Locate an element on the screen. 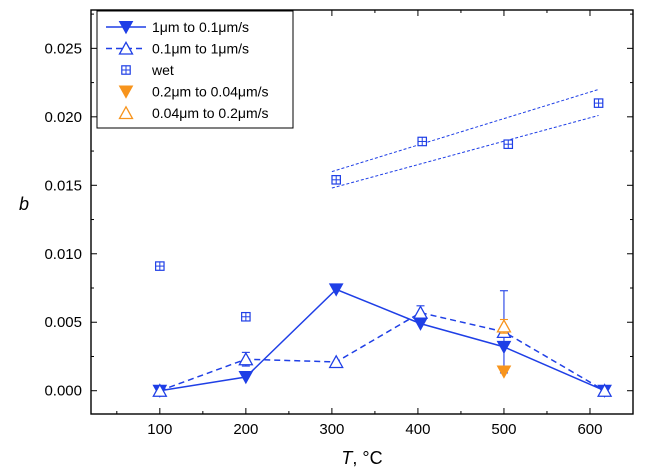 The image size is (654, 475). legend-label: wet is located at coordinates (162, 70).